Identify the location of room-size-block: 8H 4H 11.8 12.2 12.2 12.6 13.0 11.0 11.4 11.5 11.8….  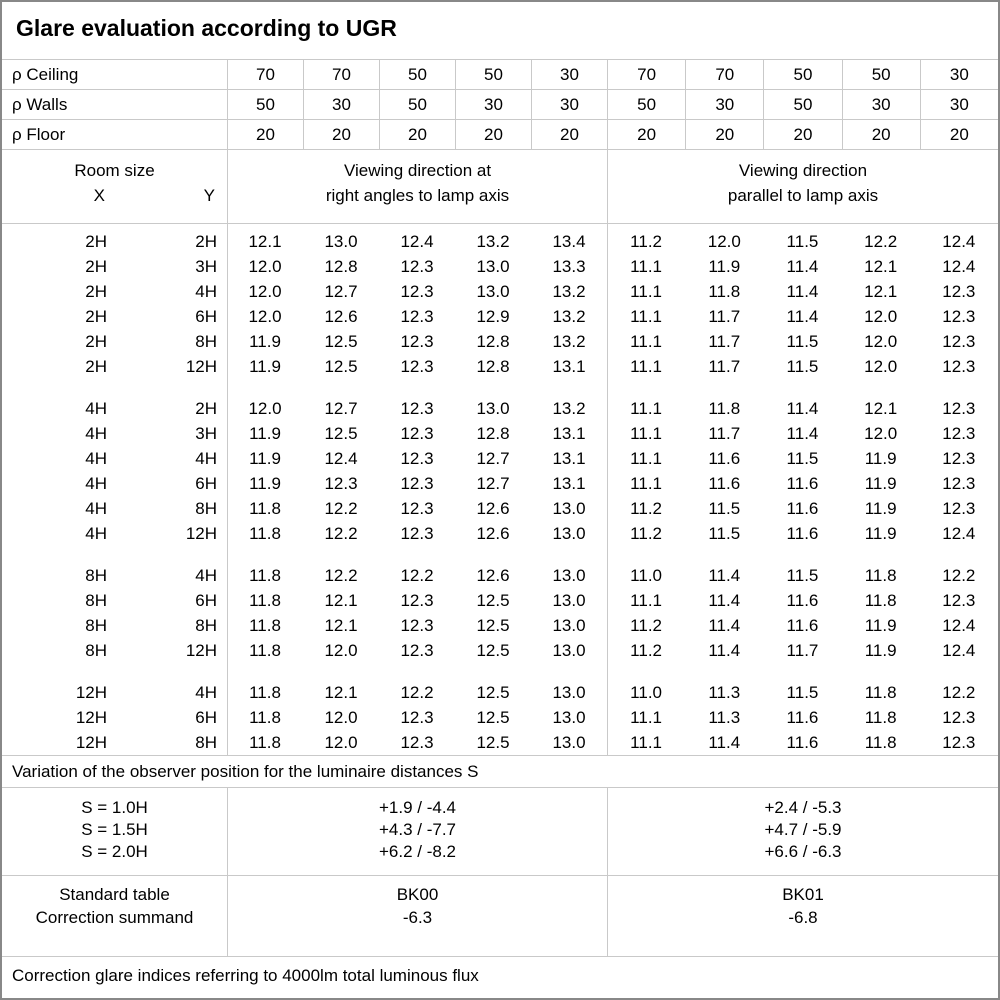
(500, 613).